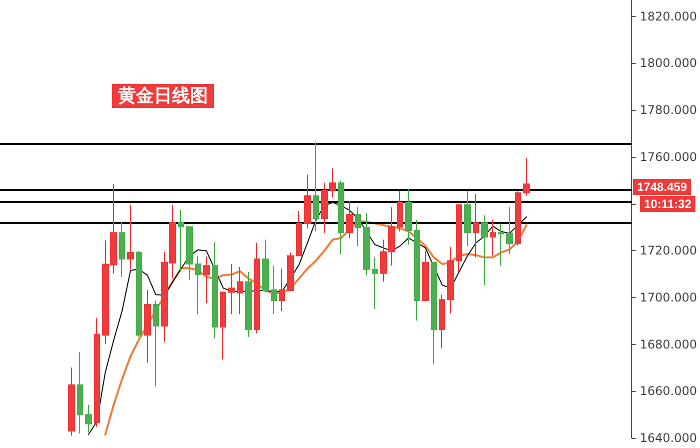 This screenshot has height=448, width=700. What do you see at coordinates (162, 96) in the screenshot?
I see `text: 黄金日线图` at bounding box center [162, 96].